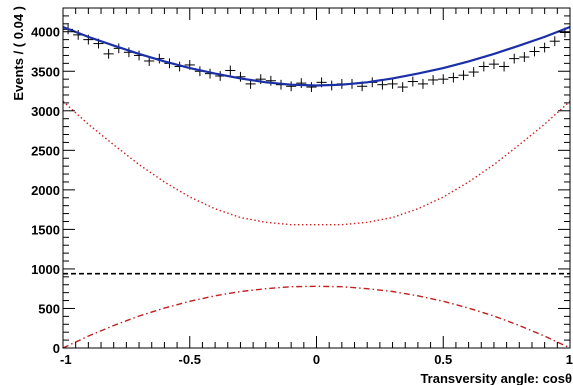 This screenshot has width=573, height=385. Describe the element at coordinates (18, 53) in the screenshot. I see `y-axis-title: Events / ( 0.04 )` at that location.